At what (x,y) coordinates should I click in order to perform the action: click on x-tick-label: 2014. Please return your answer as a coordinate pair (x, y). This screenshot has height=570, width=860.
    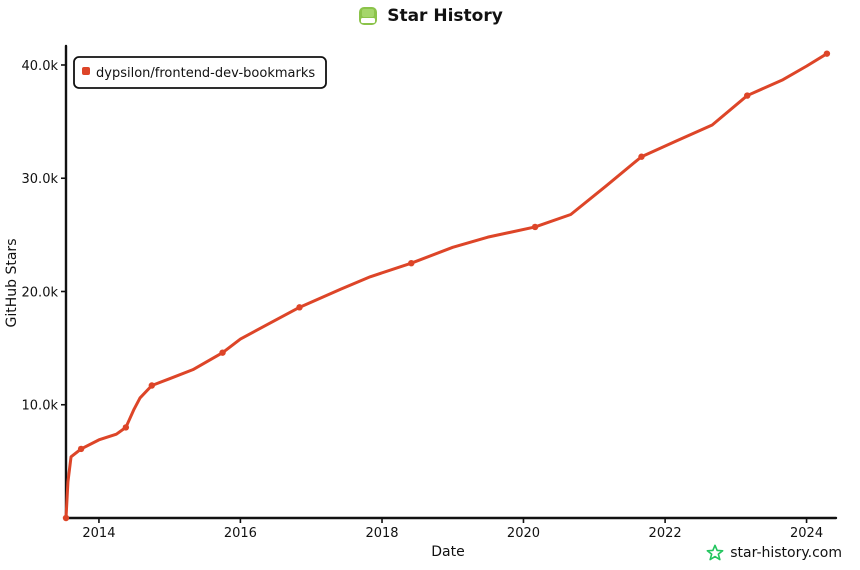
    Looking at the image, I should click on (98, 533).